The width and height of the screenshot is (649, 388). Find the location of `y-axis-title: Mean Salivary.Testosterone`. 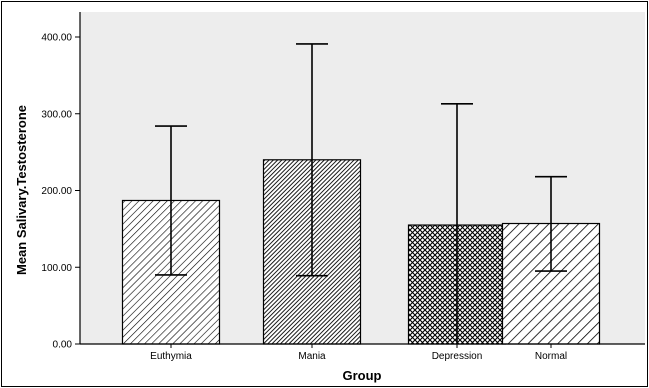

y-axis-title: Mean Salivary.Testosterone is located at coordinates (21, 190).